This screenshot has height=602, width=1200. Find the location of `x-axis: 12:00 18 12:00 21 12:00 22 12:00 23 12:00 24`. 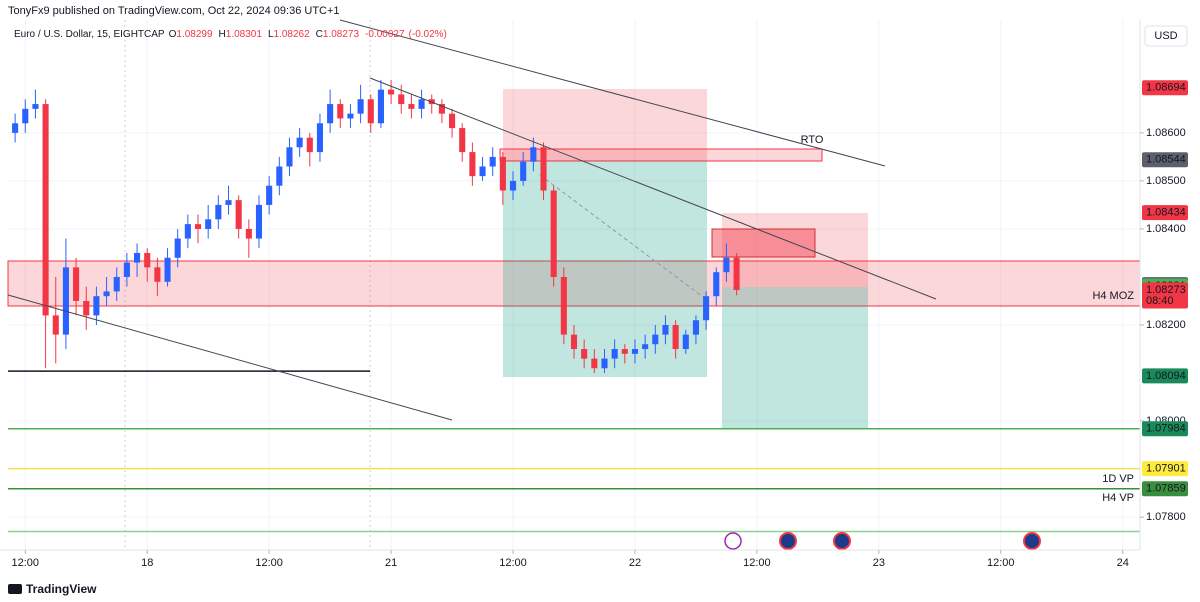

x-axis: 12:00 18 12:00 21 12:00 22 12:00 23 12:00 24 is located at coordinates (570, 559).